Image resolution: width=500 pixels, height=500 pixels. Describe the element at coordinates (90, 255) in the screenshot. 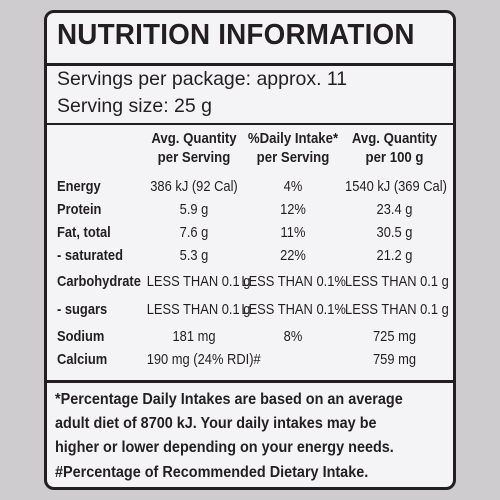

I see `row-label: - saturated` at that location.